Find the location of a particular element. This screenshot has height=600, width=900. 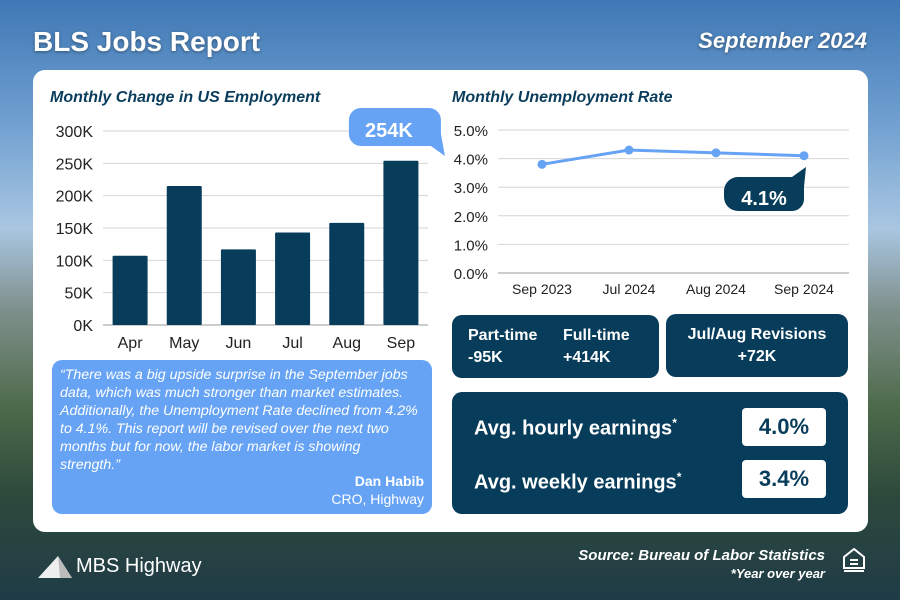

employment-type-box: Part-time -95K Full-time +414K is located at coordinates (555, 346).